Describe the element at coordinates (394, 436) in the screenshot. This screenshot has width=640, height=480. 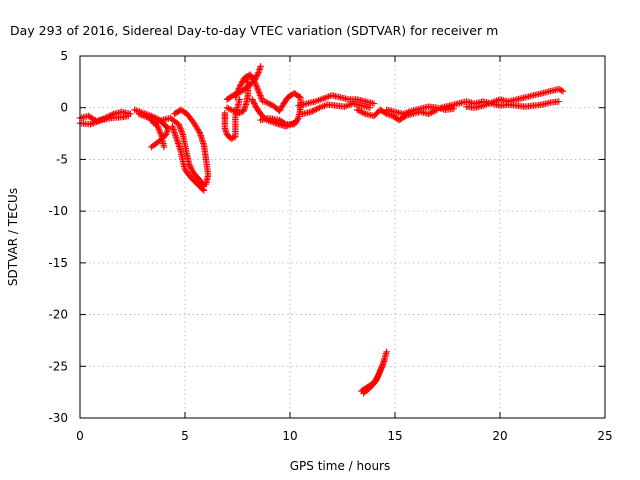
I see `x-tick-label: 15` at that location.